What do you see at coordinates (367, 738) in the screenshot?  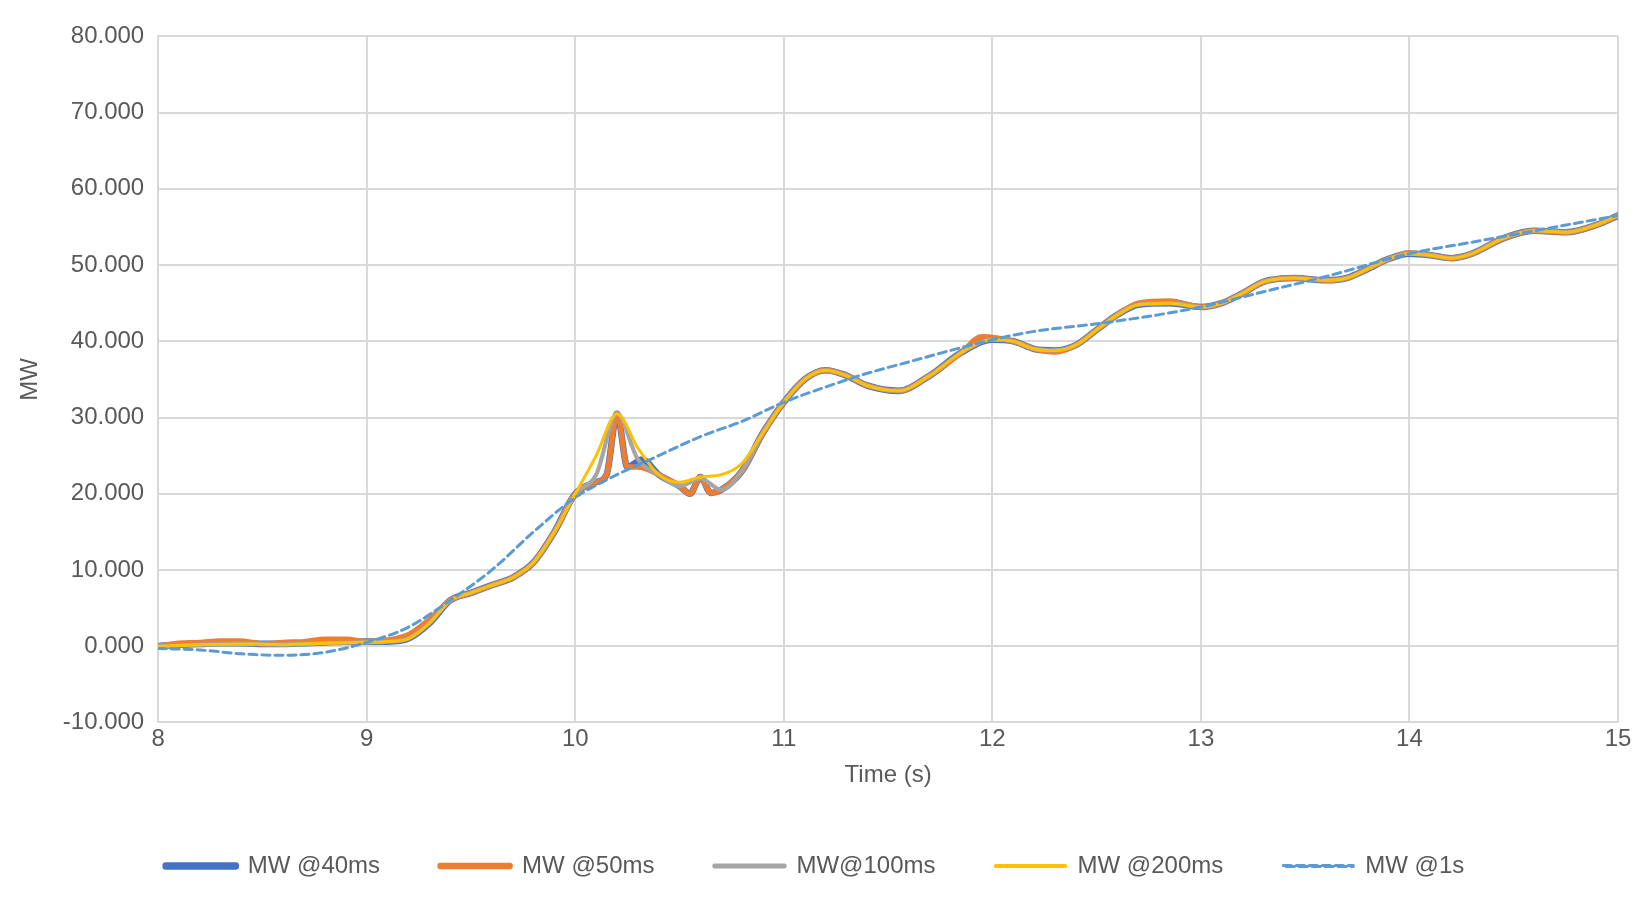 I see `x-tick-label: 9` at bounding box center [367, 738].